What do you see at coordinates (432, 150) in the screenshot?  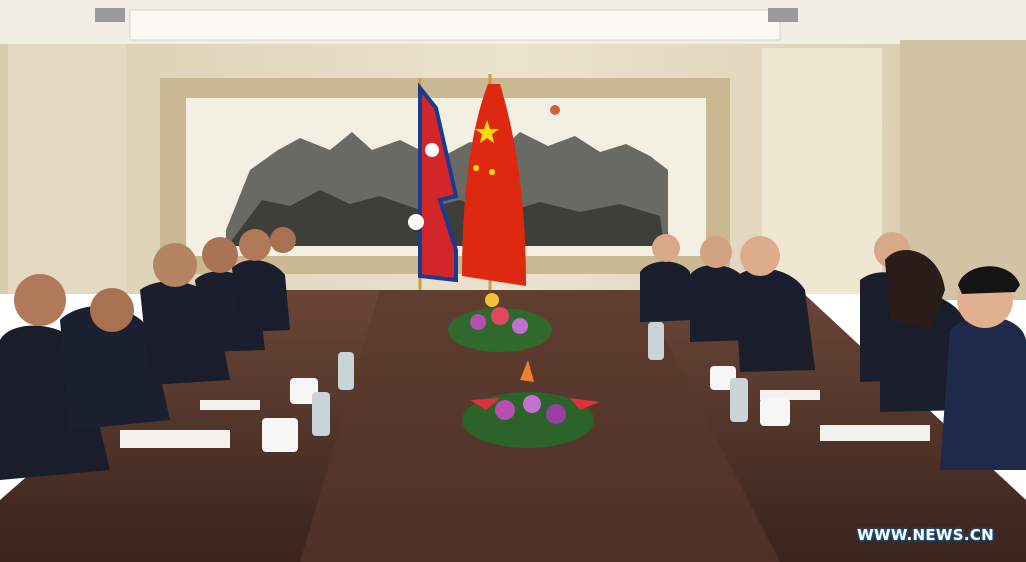 I see `nepal-flag-moon` at bounding box center [432, 150].